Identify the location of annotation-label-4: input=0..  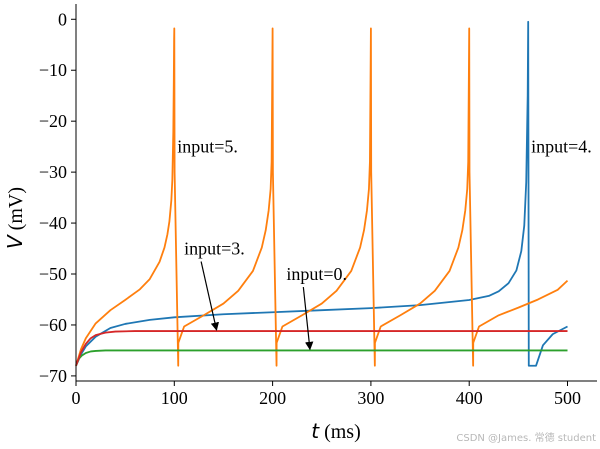
(316, 274).